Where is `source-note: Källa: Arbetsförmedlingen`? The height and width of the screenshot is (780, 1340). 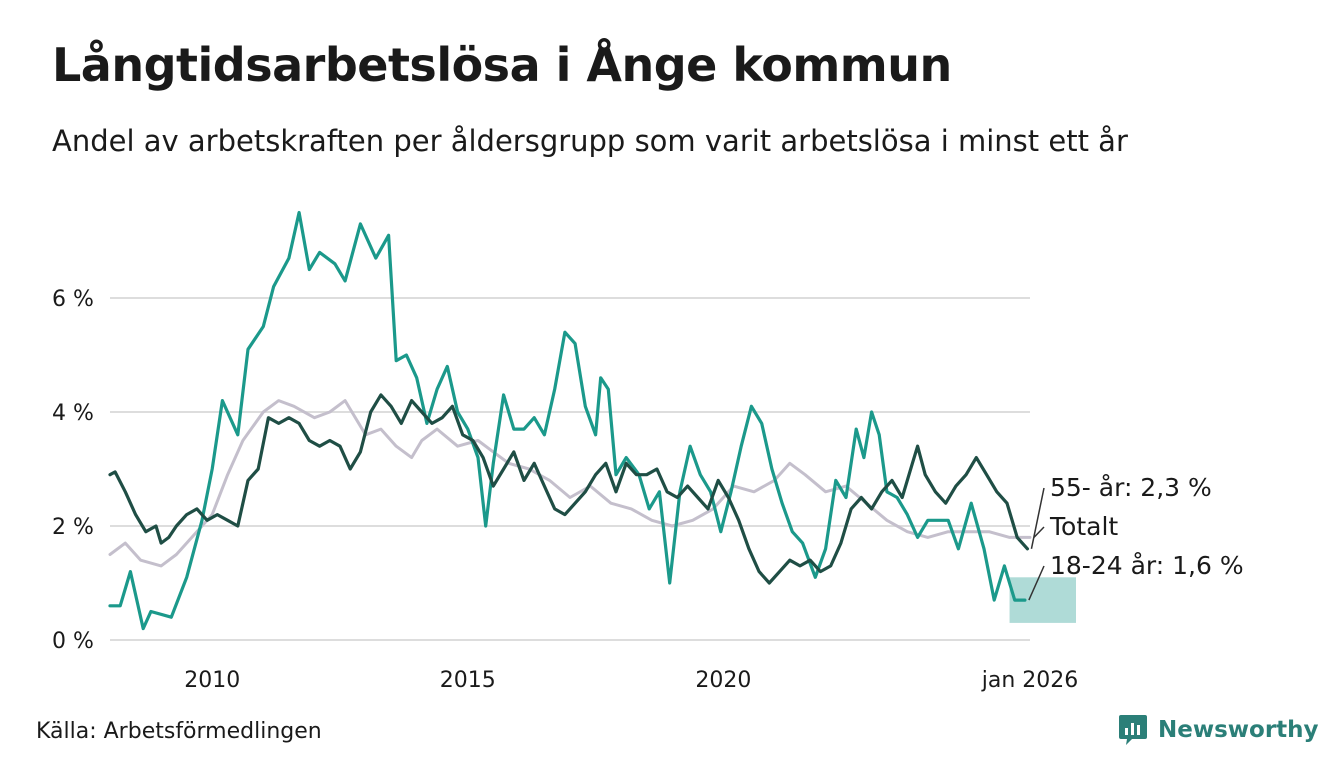
source-note: Källa: Arbetsförmedlingen is located at coordinates (179, 731).